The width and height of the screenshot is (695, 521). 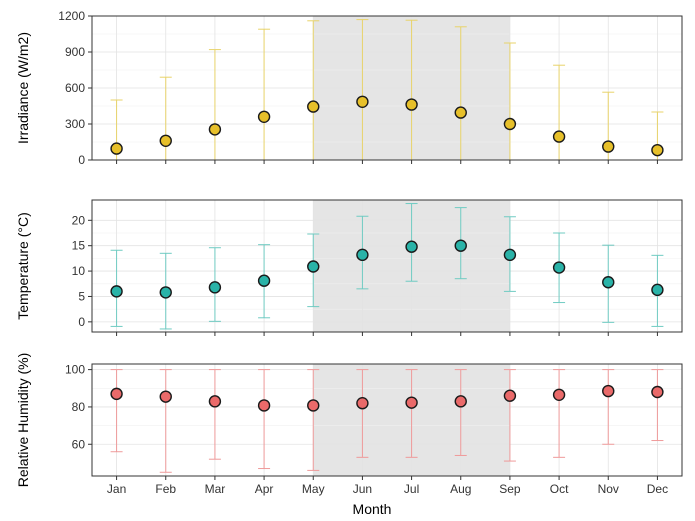 I want to click on error-bar-aug, so click(x=460, y=412).